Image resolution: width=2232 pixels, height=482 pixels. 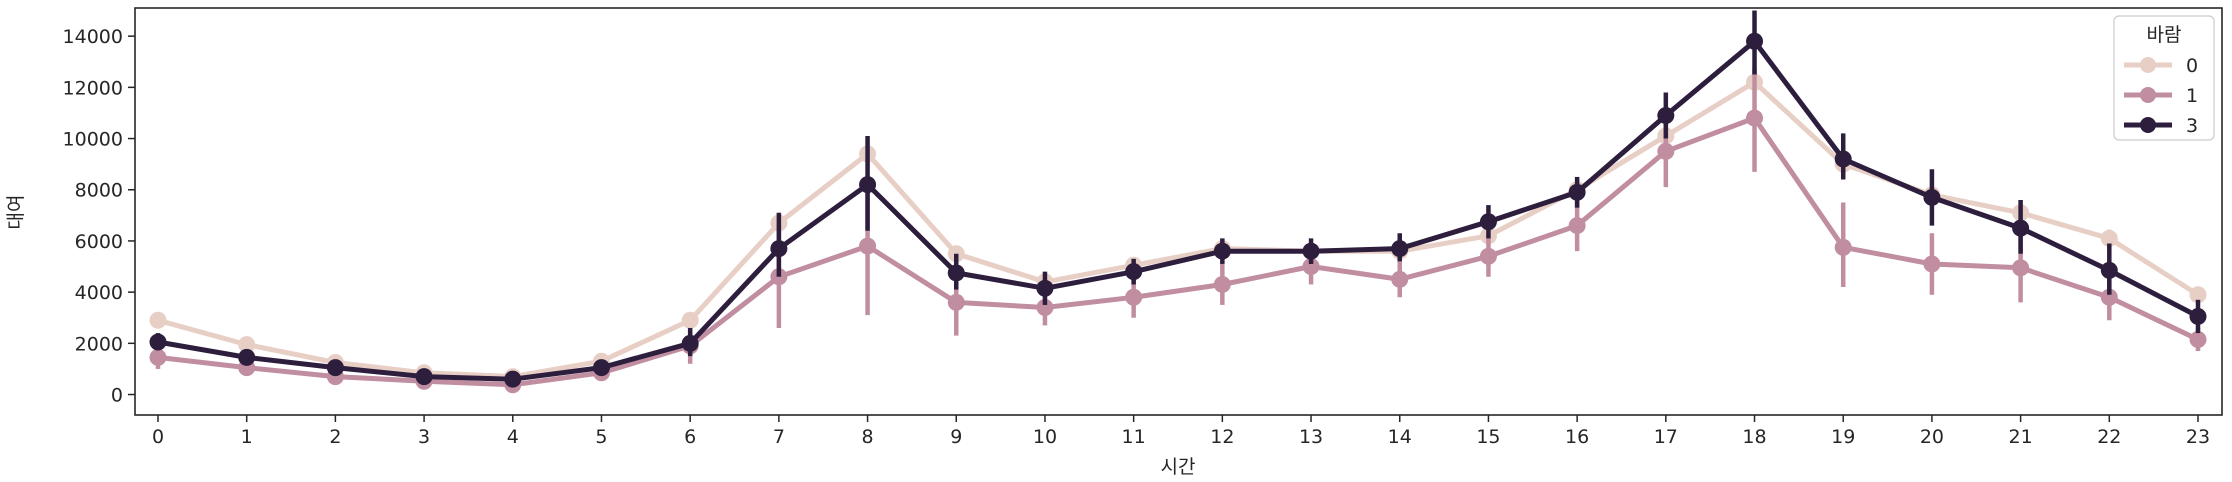 I want to click on x-tick-label-16: 16, so click(x=1577, y=437).